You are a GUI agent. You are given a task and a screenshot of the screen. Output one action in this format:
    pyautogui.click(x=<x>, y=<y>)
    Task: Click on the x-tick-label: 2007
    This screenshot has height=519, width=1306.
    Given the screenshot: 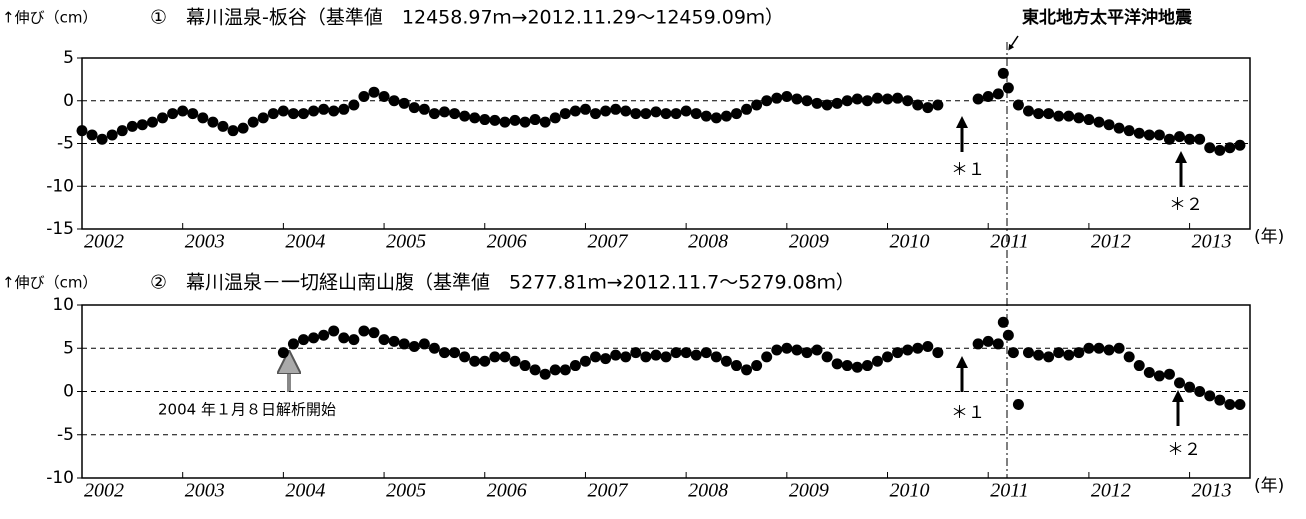 What is the action you would take?
    pyautogui.click(x=607, y=242)
    